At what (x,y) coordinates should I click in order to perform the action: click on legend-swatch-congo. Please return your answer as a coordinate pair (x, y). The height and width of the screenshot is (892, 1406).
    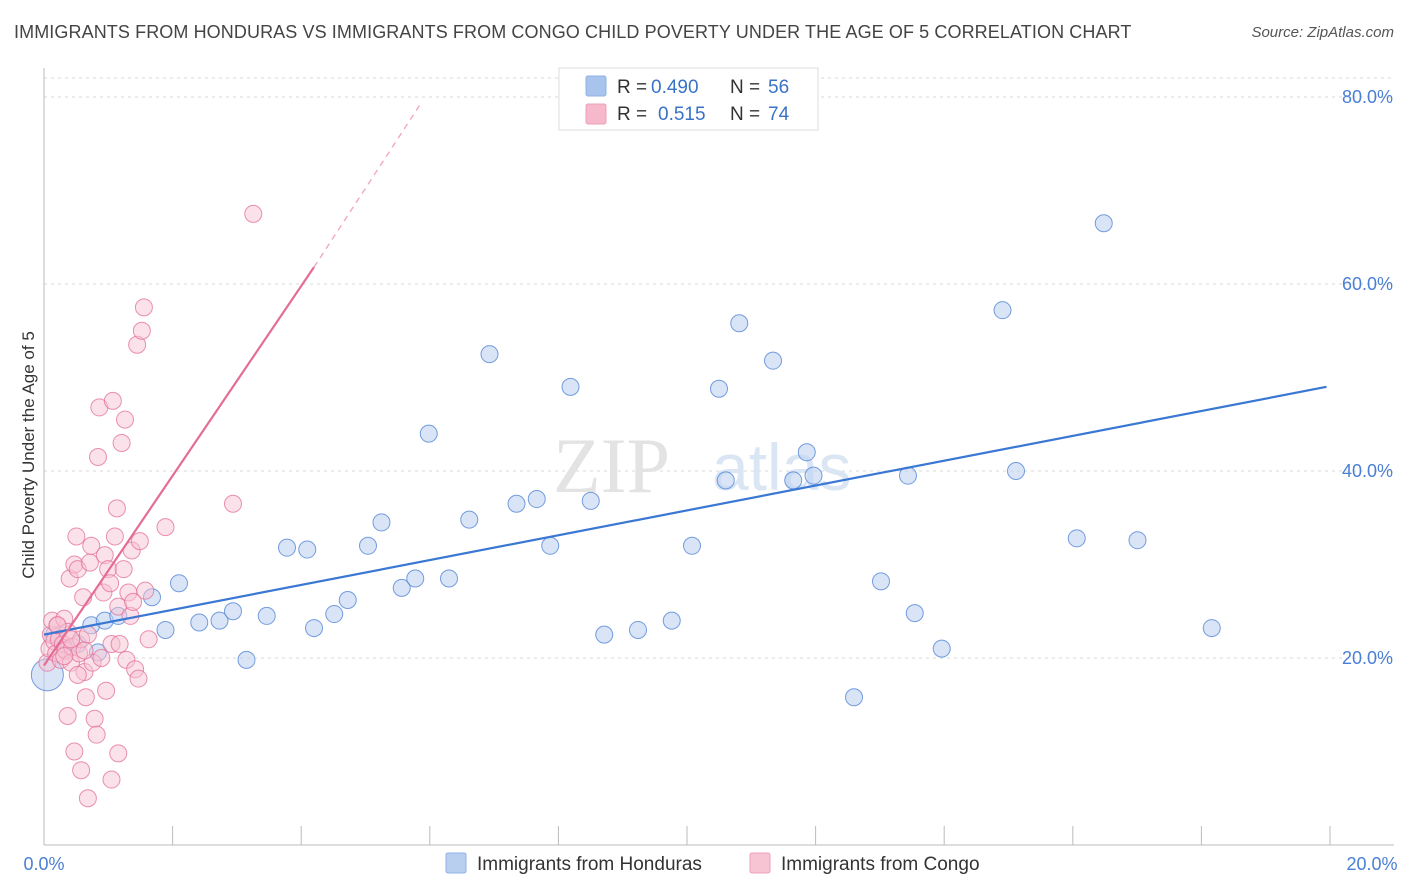
    Looking at the image, I should click on (760, 863).